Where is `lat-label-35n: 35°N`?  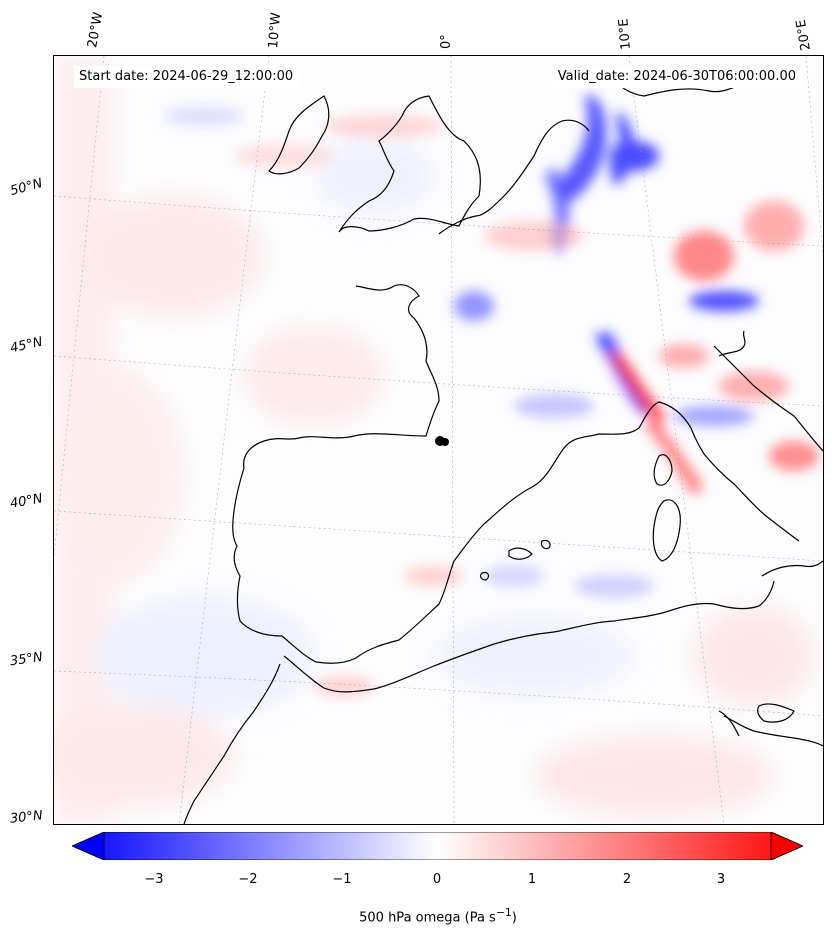
lat-label-35n: 35°N is located at coordinates (26, 659).